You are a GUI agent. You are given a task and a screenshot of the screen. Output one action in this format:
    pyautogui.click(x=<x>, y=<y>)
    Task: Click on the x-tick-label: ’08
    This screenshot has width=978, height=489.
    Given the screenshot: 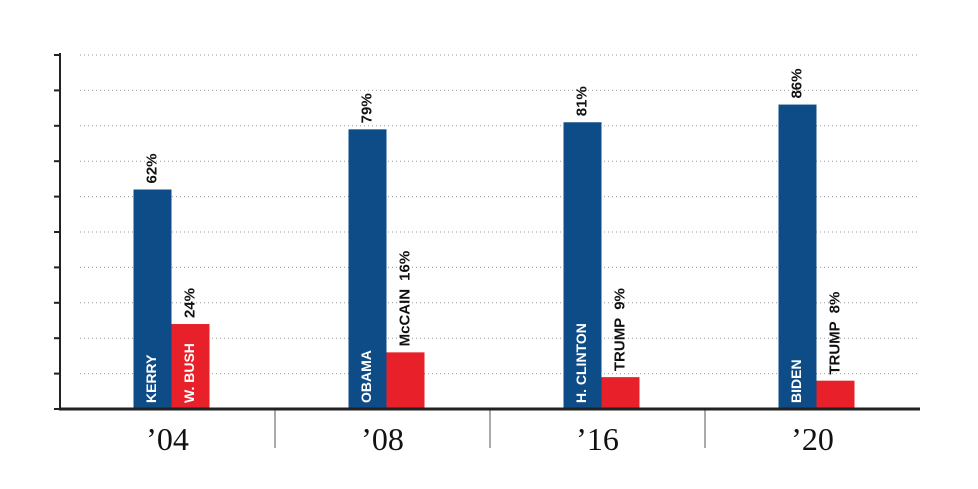 What is the action you would take?
    pyautogui.click(x=382, y=439)
    